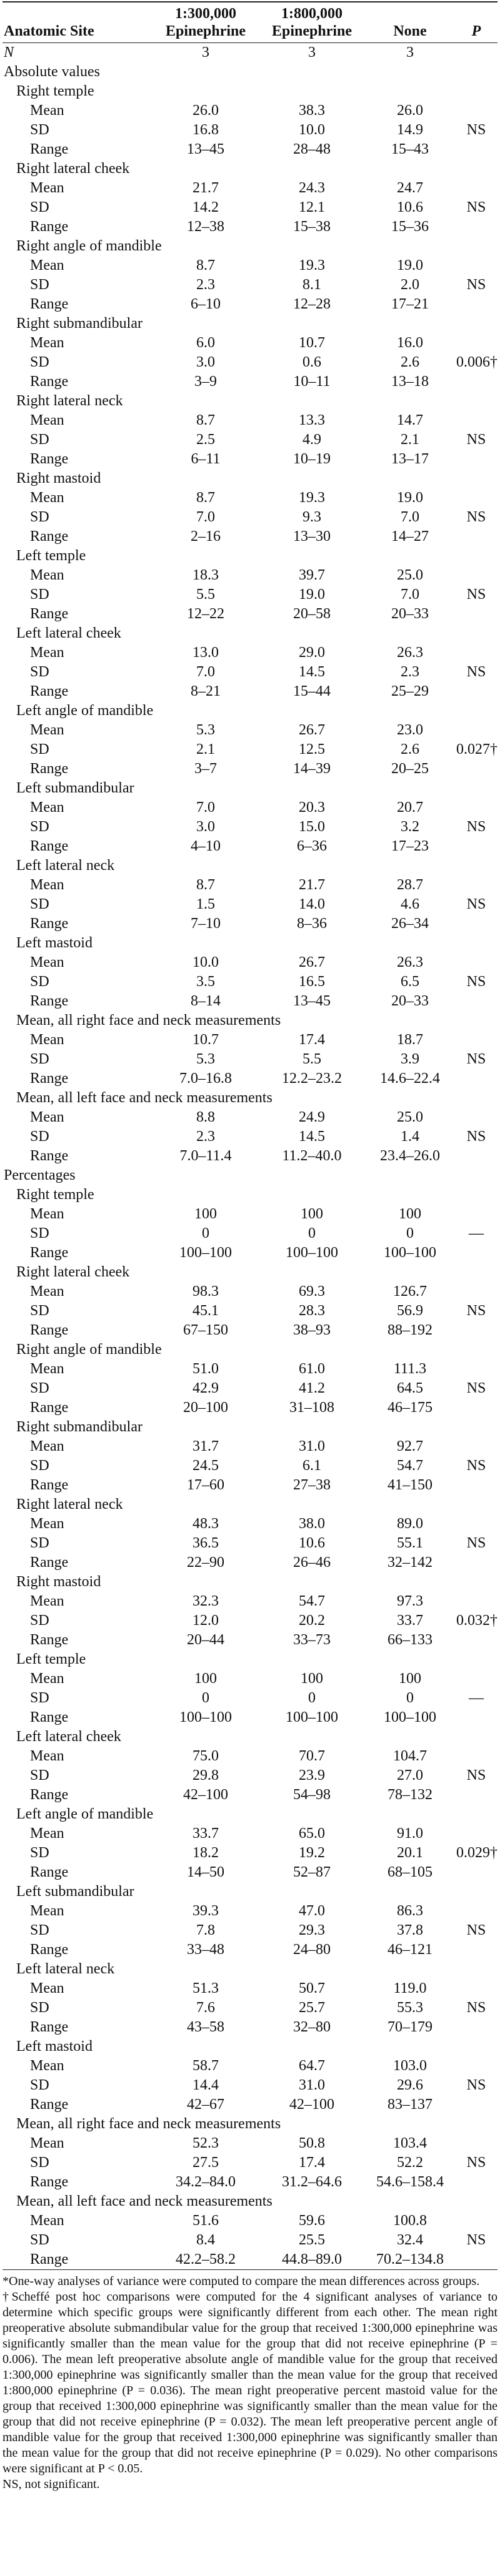  What do you see at coordinates (410, 149) in the screenshot?
I see `cell: 15–43` at bounding box center [410, 149].